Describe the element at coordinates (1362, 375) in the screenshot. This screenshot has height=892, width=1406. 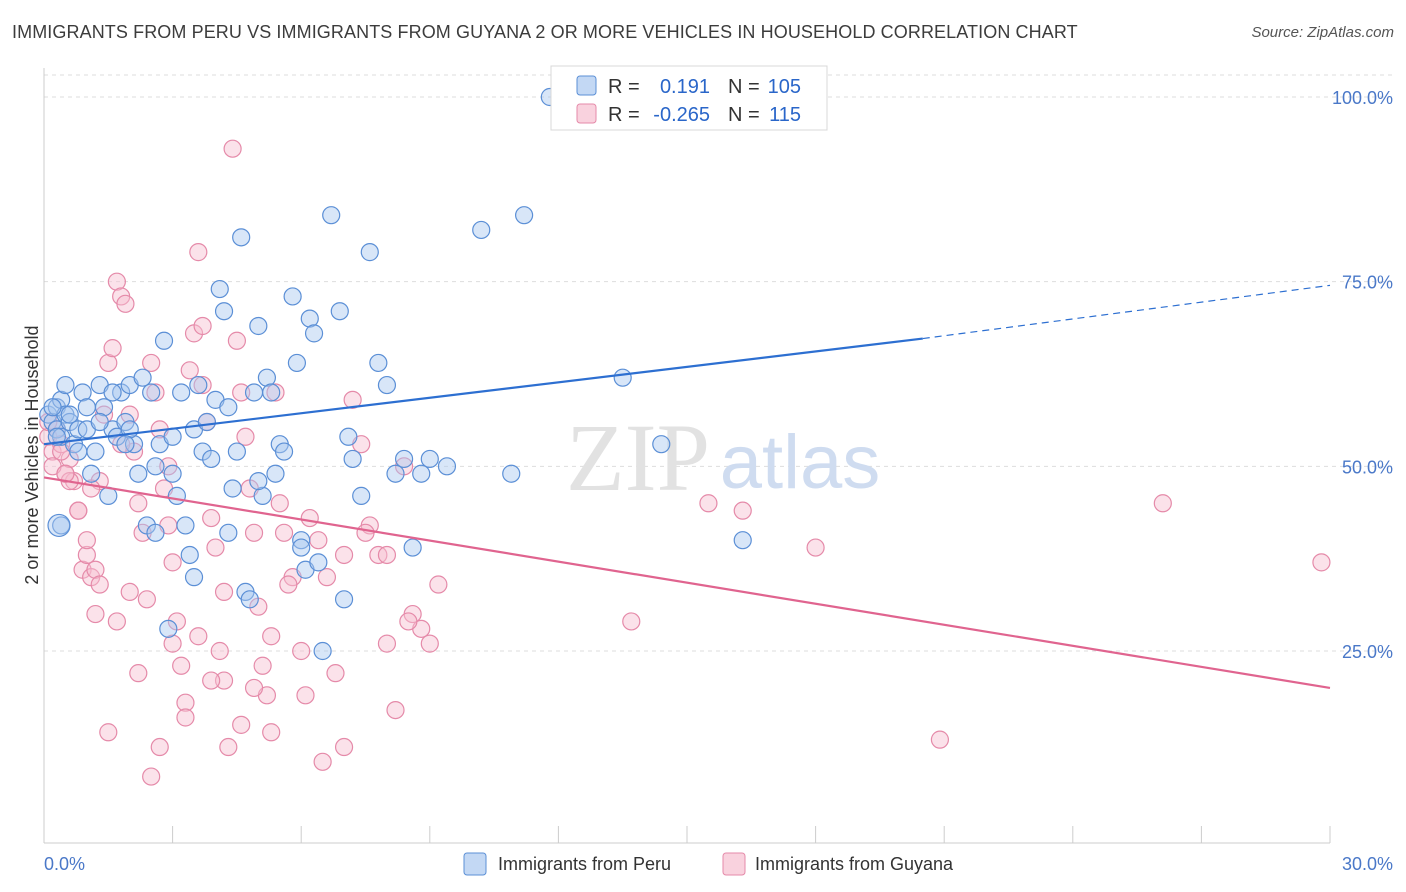
I see `y-tick-labels: 25.0% 50.0% 75.0% 100.0%` at that location.